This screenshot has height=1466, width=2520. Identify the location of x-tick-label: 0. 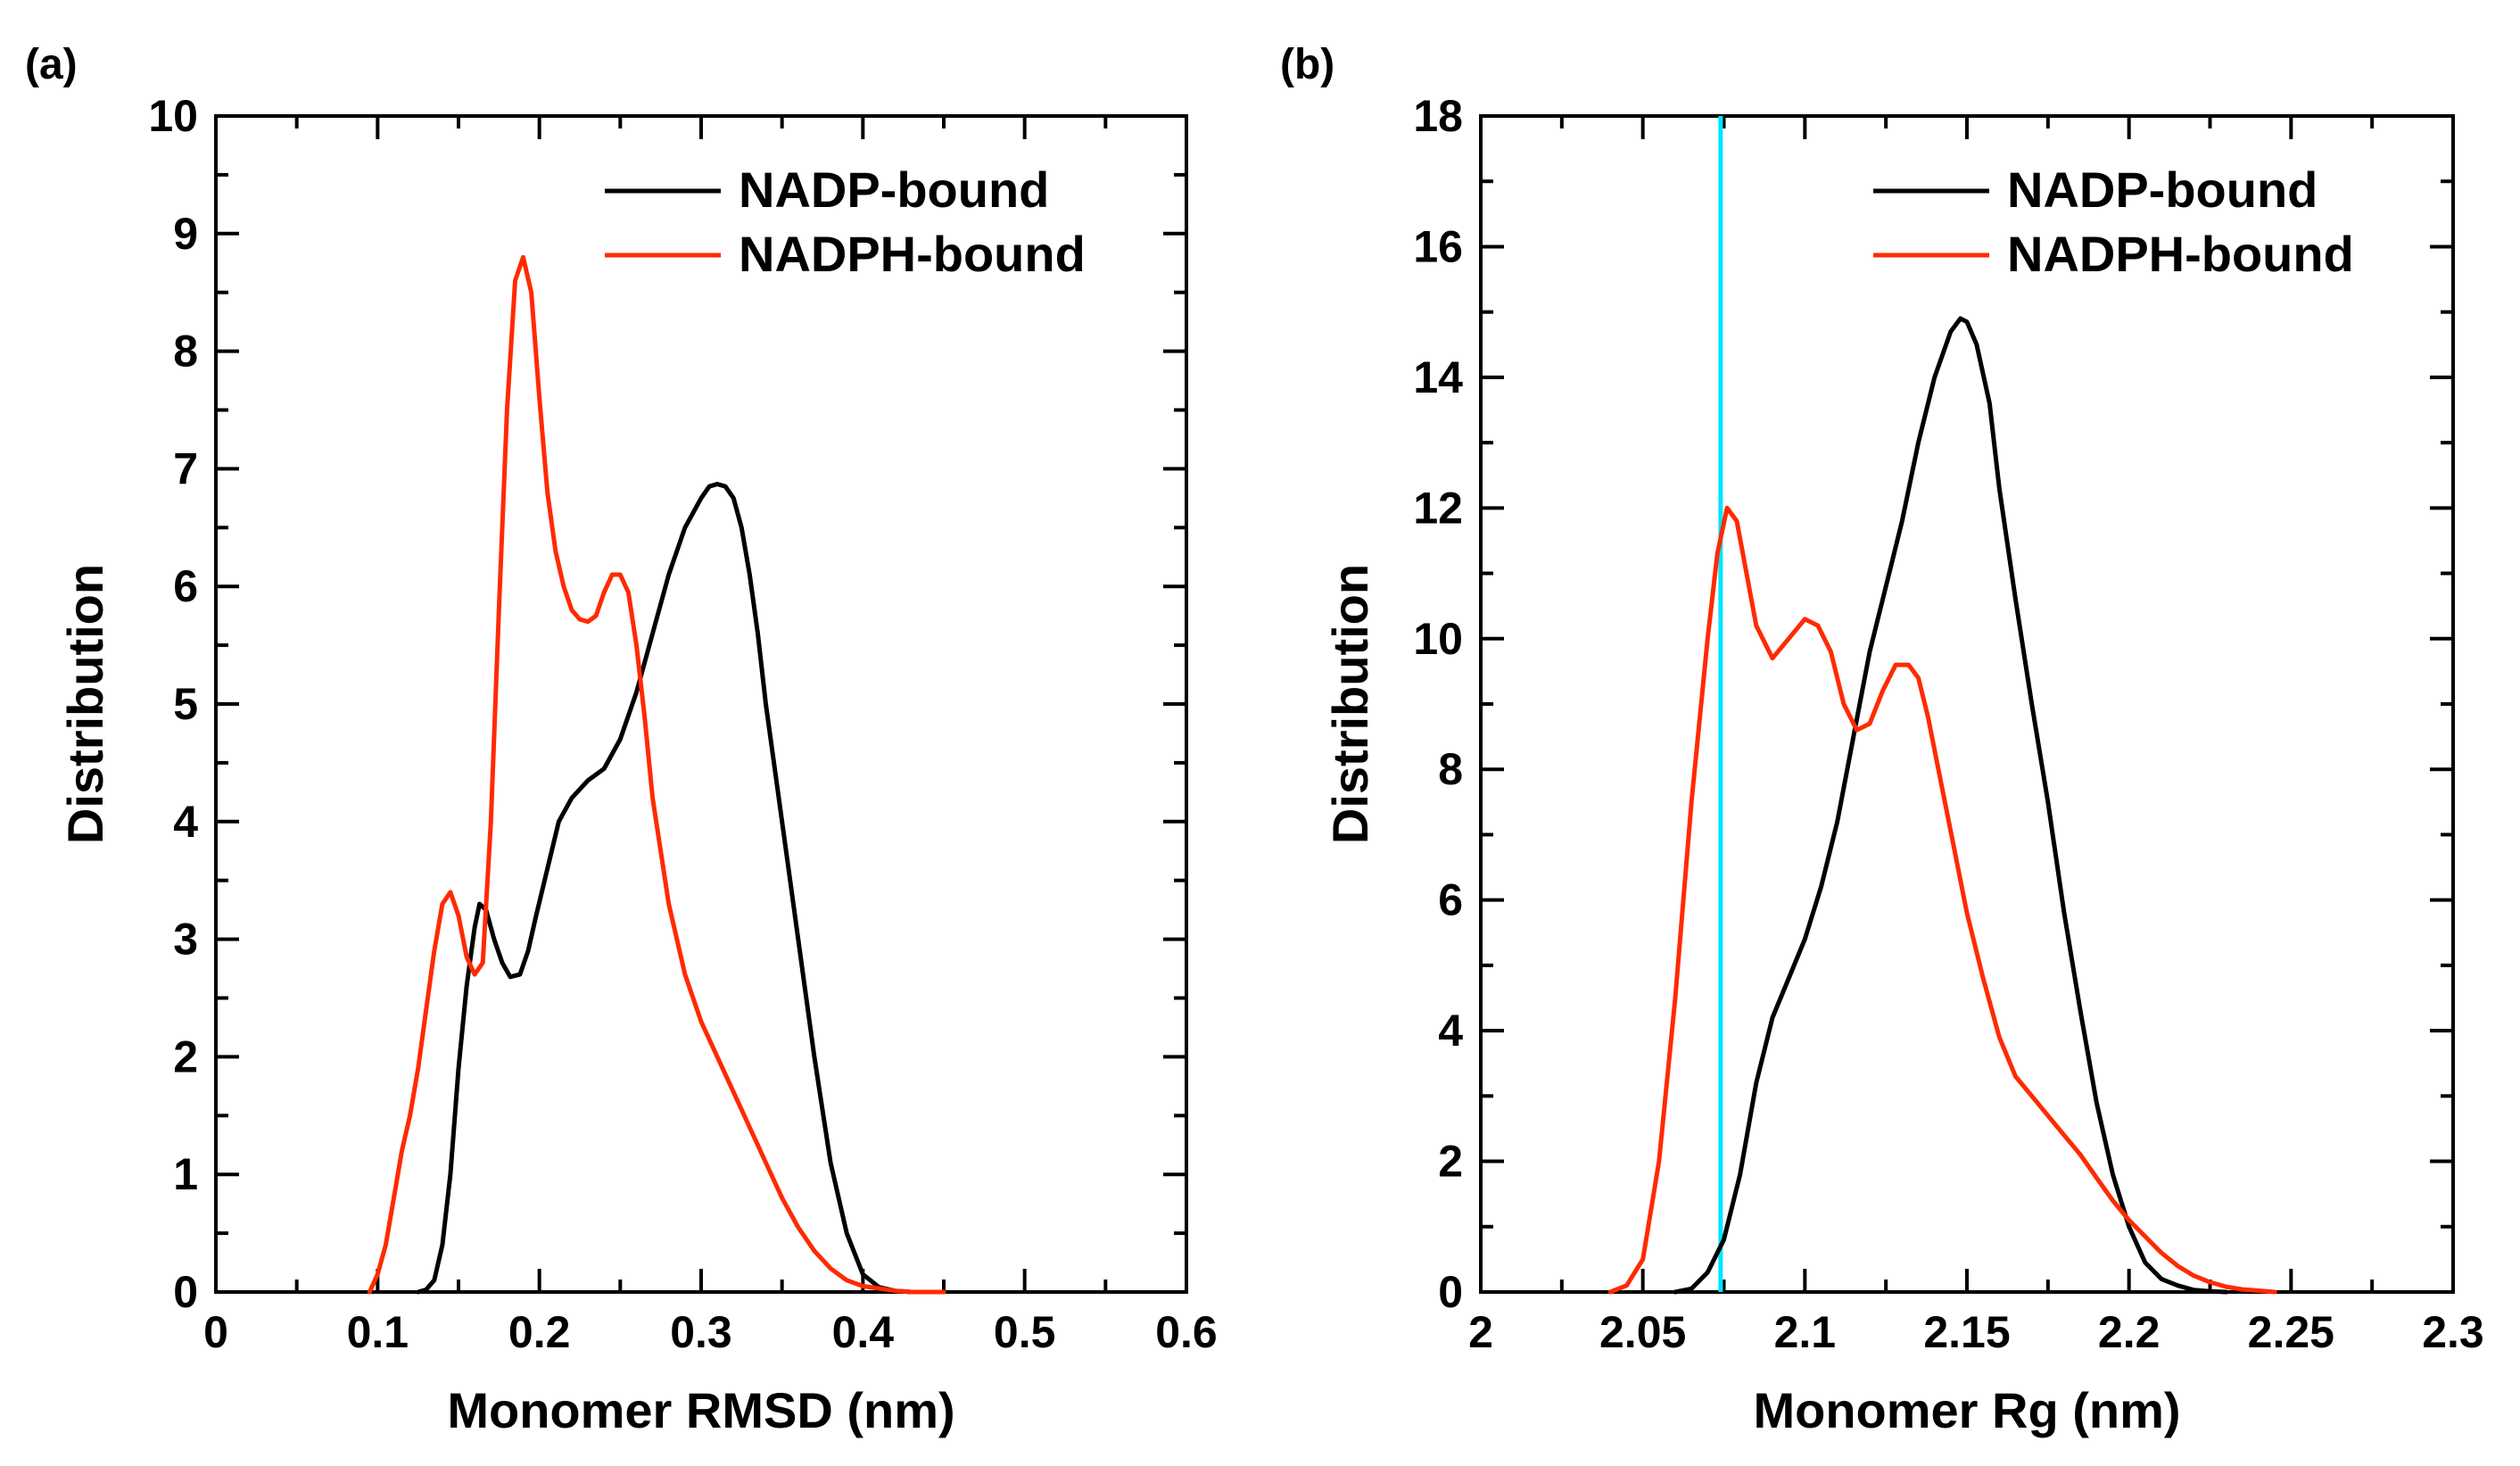
(215, 1332).